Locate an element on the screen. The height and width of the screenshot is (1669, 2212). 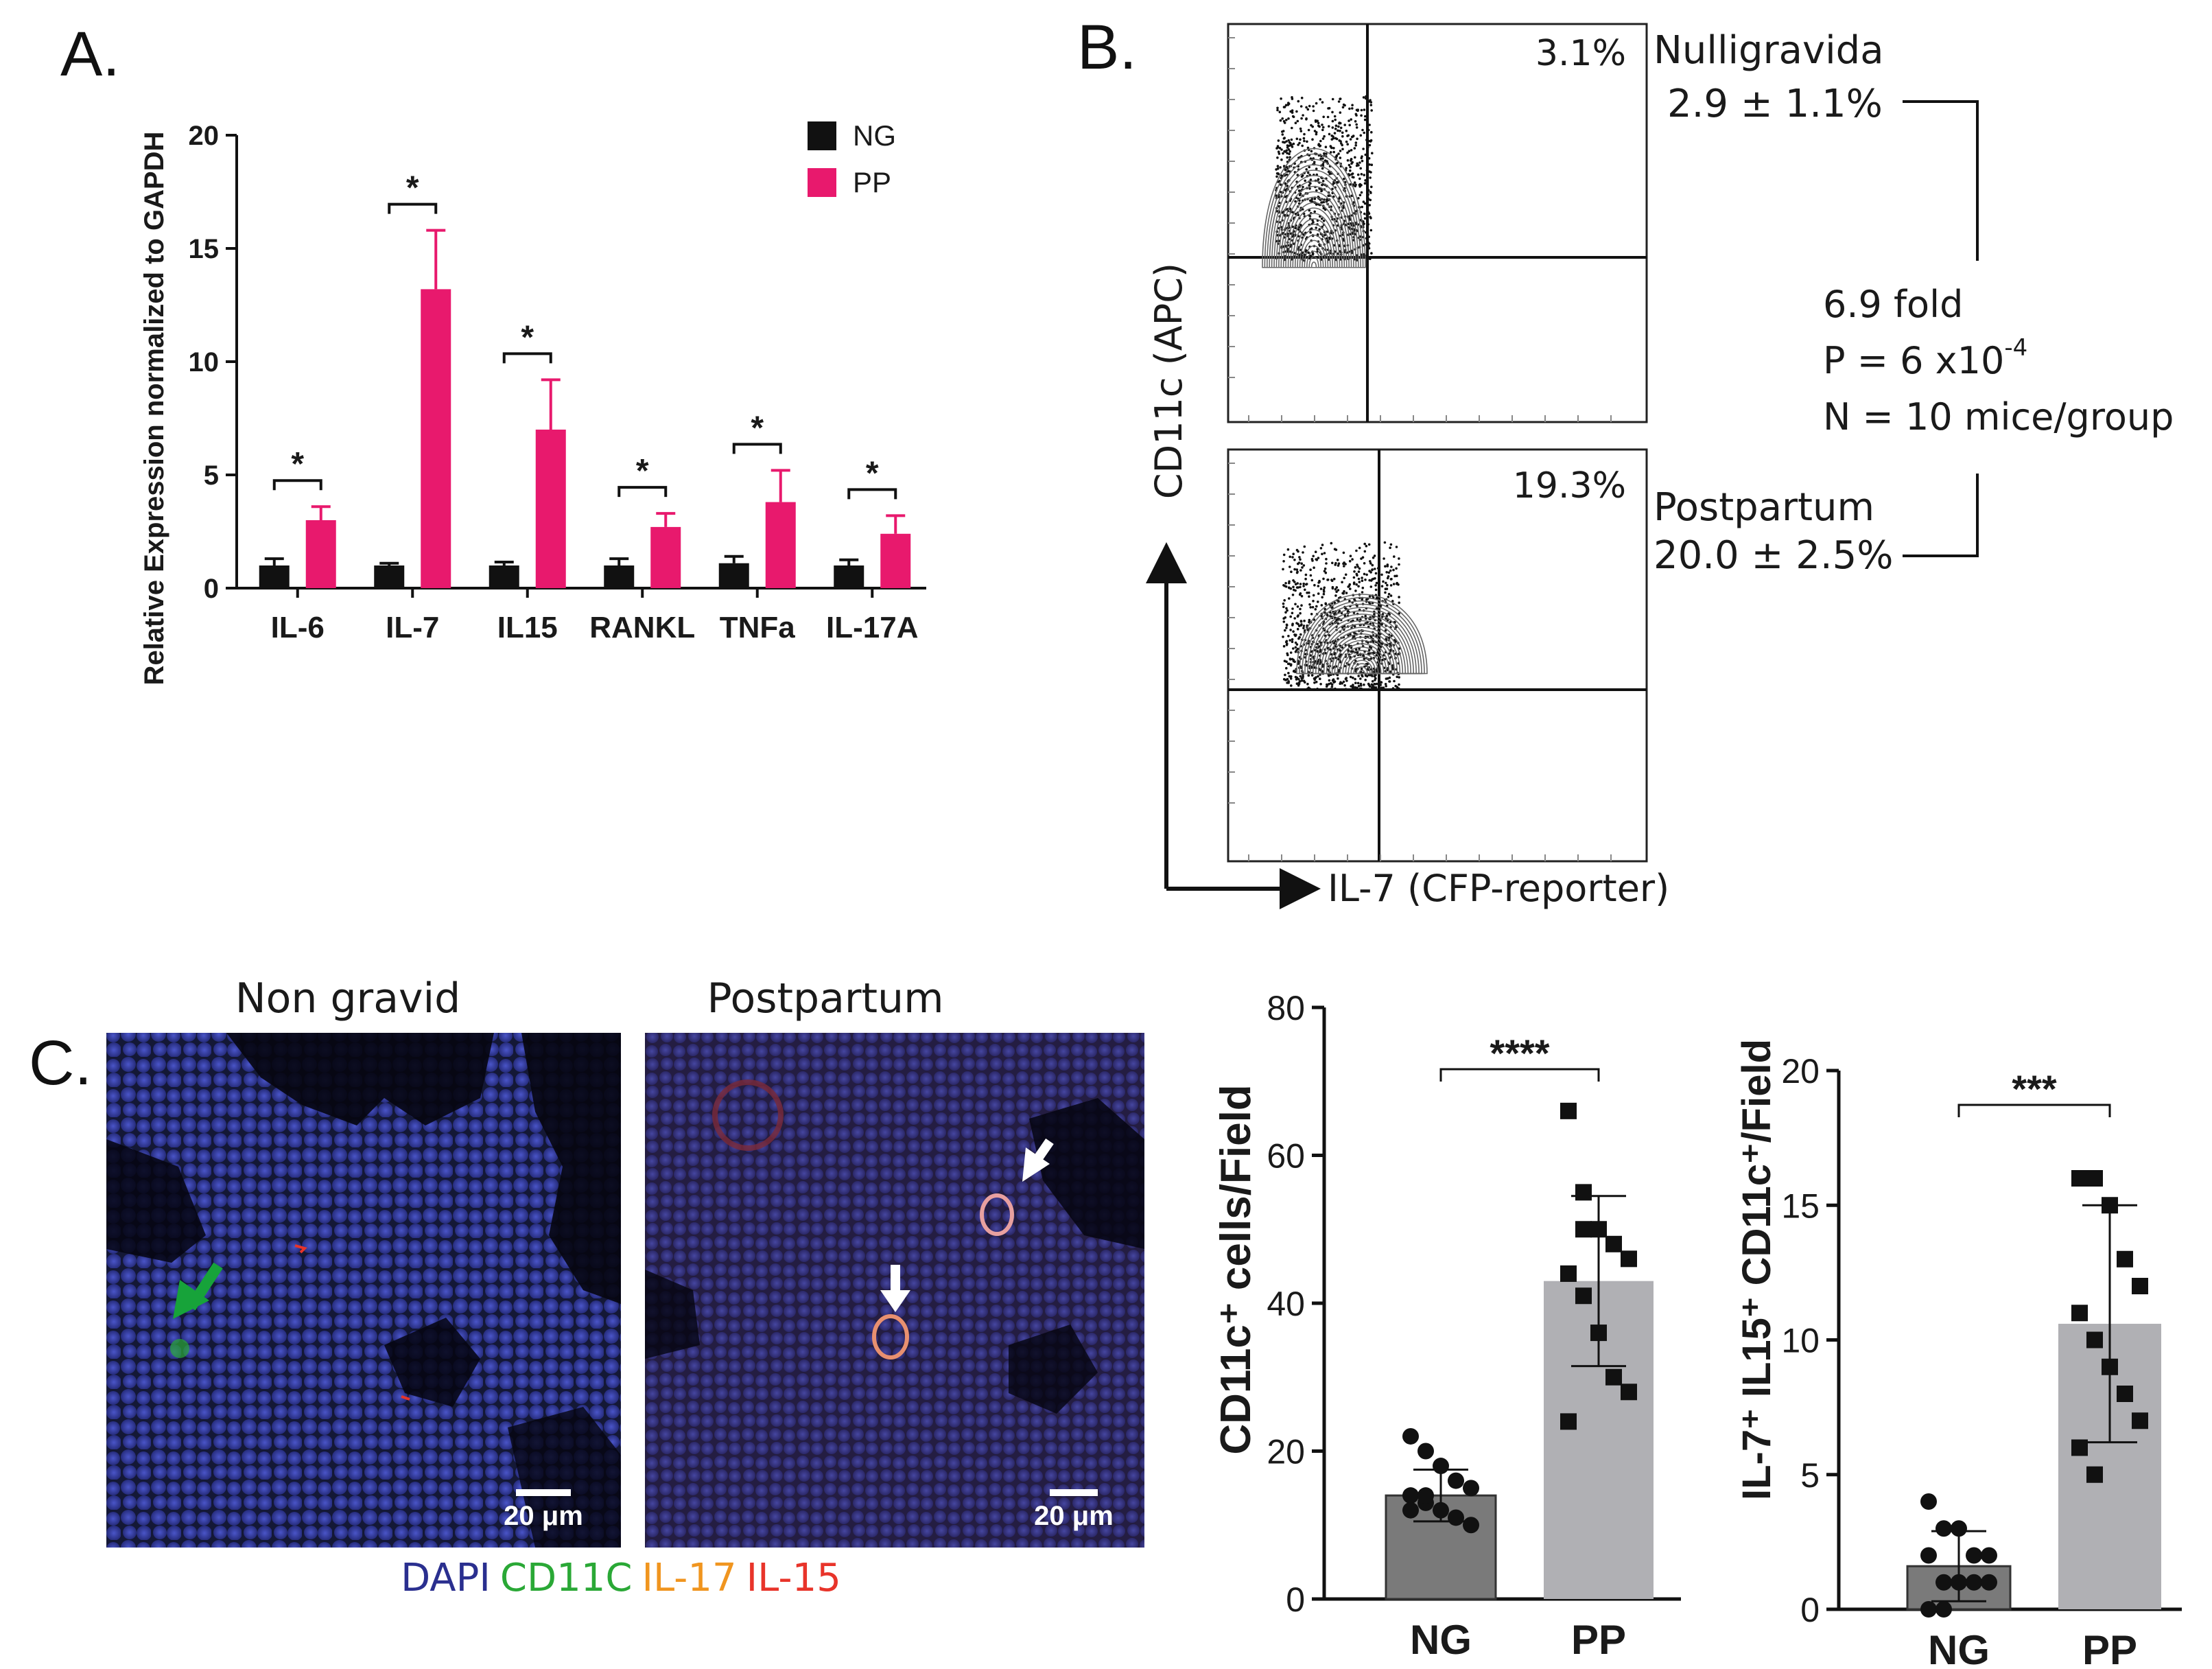
panel-a-bar-pp is located at coordinates (665, 557).